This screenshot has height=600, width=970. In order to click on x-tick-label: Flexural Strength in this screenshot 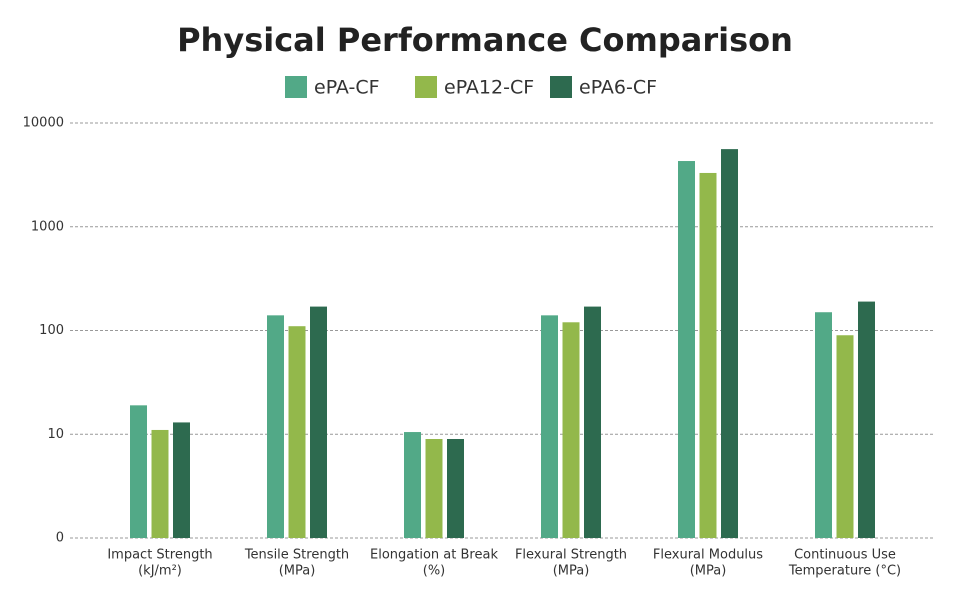, I will do `click(571, 555)`.